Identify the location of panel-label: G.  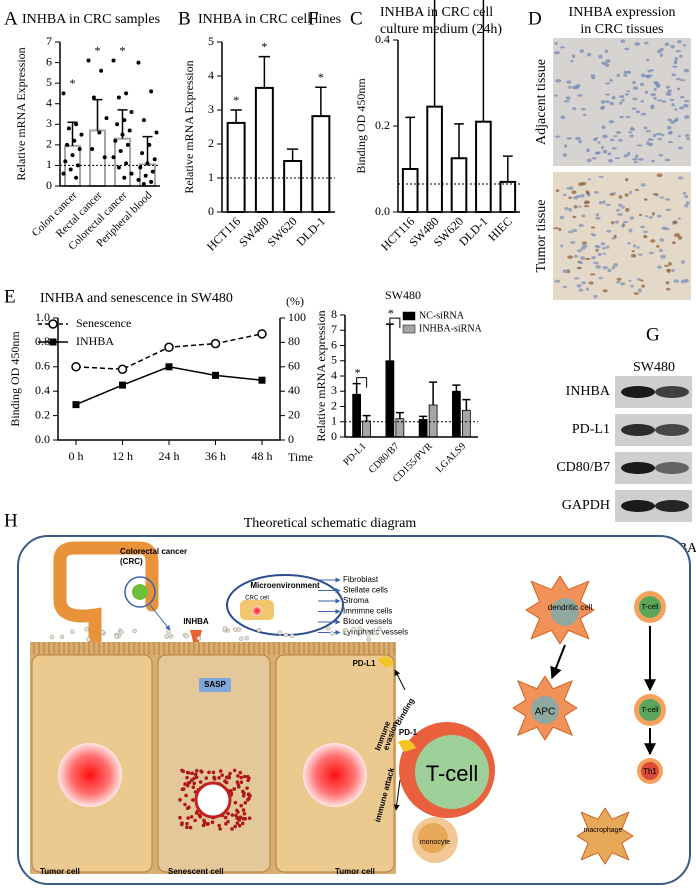
(653, 334).